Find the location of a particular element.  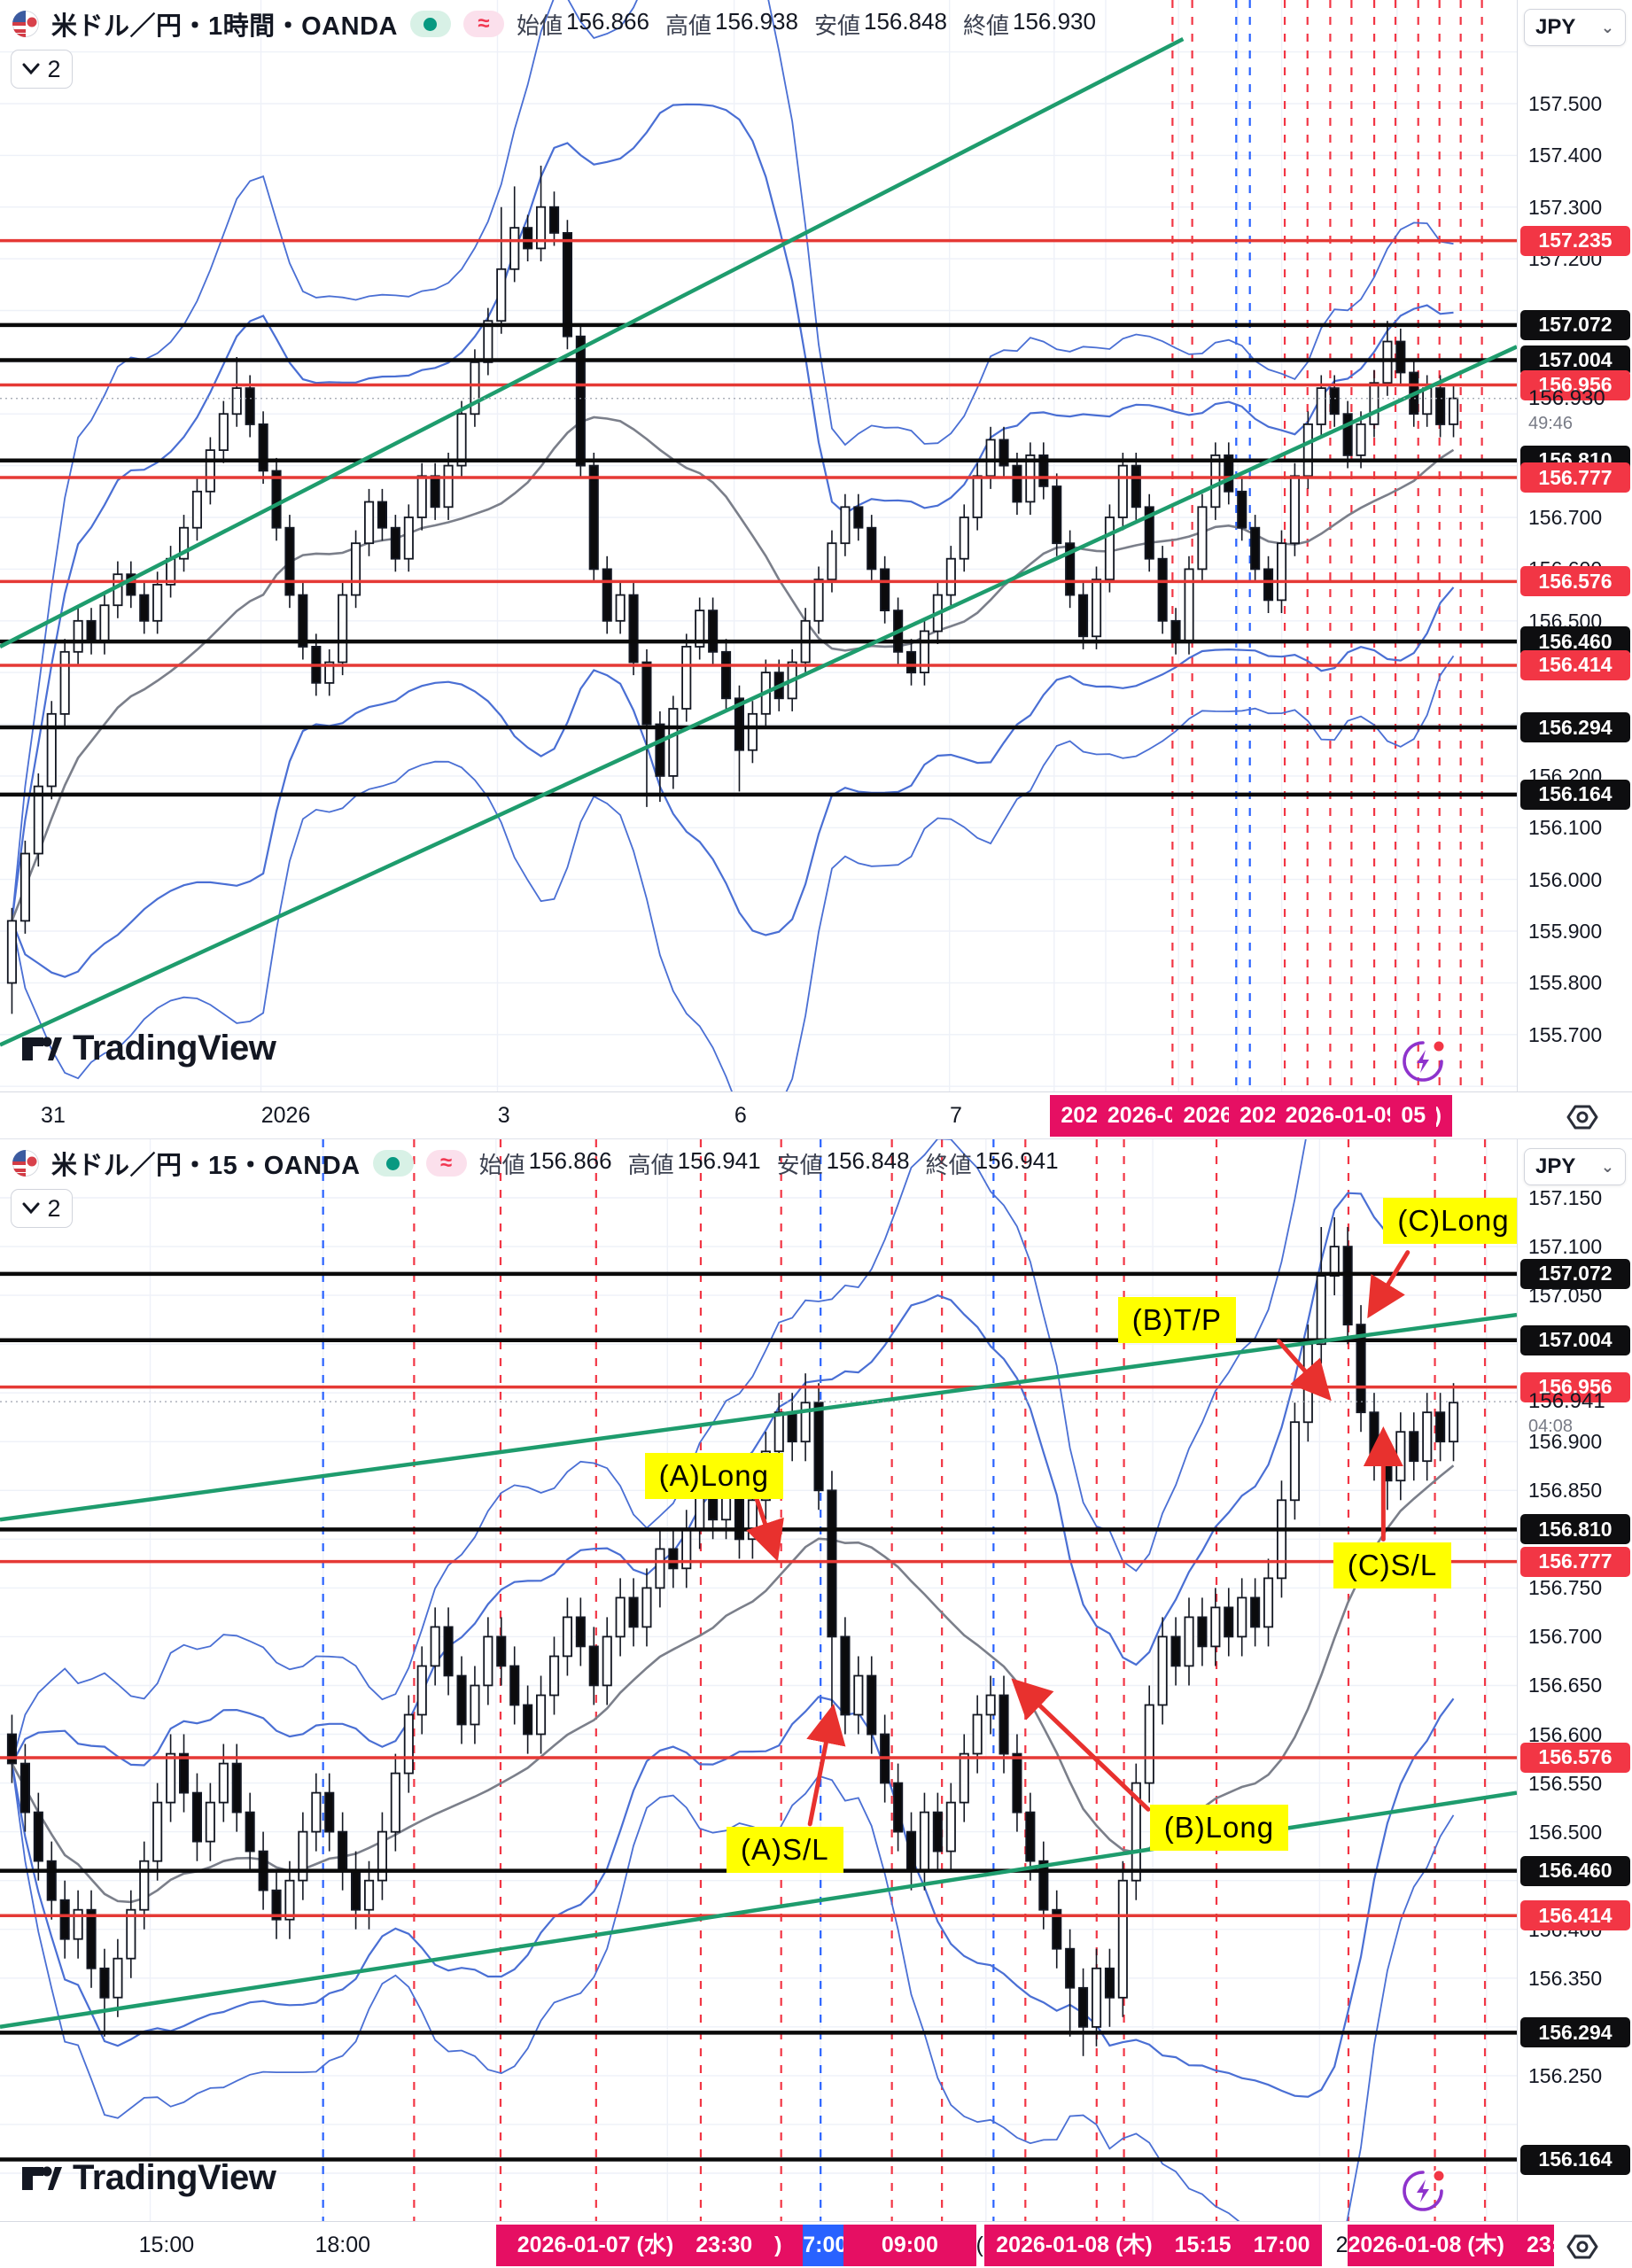

ohlc-pair: 終値 156.941 is located at coordinates (992, 1163).